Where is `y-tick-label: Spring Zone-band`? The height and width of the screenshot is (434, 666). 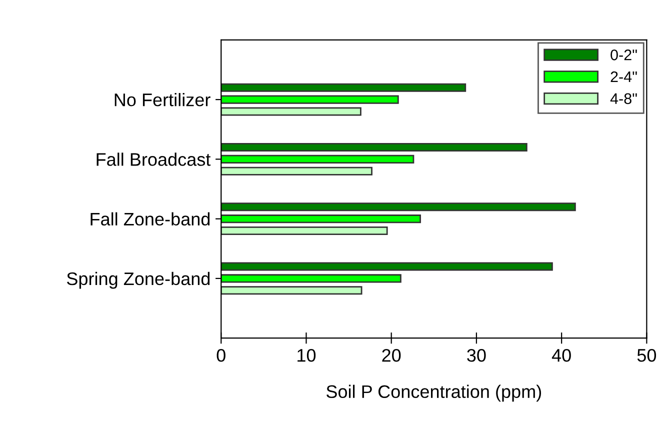 y-tick-label: Spring Zone-band is located at coordinates (138, 280).